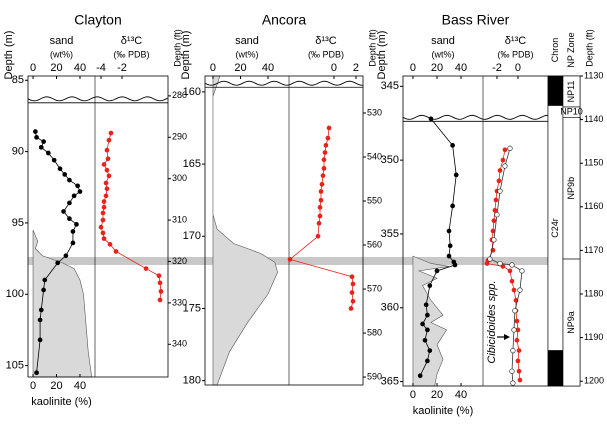 This screenshot has width=607, height=432. I want to click on annotation-arrowhead, so click(507, 337).